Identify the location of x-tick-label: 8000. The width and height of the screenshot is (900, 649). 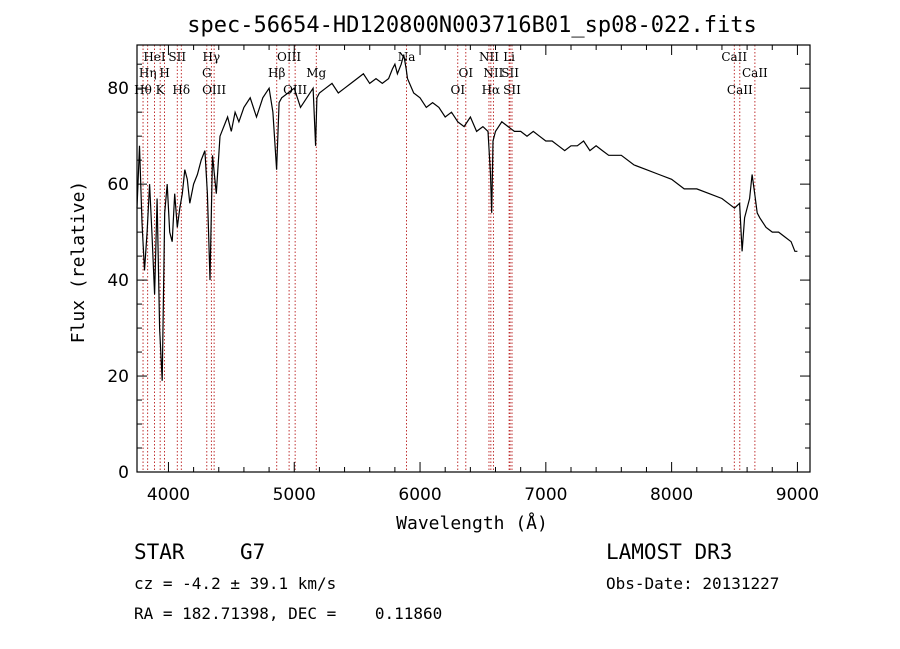
(671, 495).